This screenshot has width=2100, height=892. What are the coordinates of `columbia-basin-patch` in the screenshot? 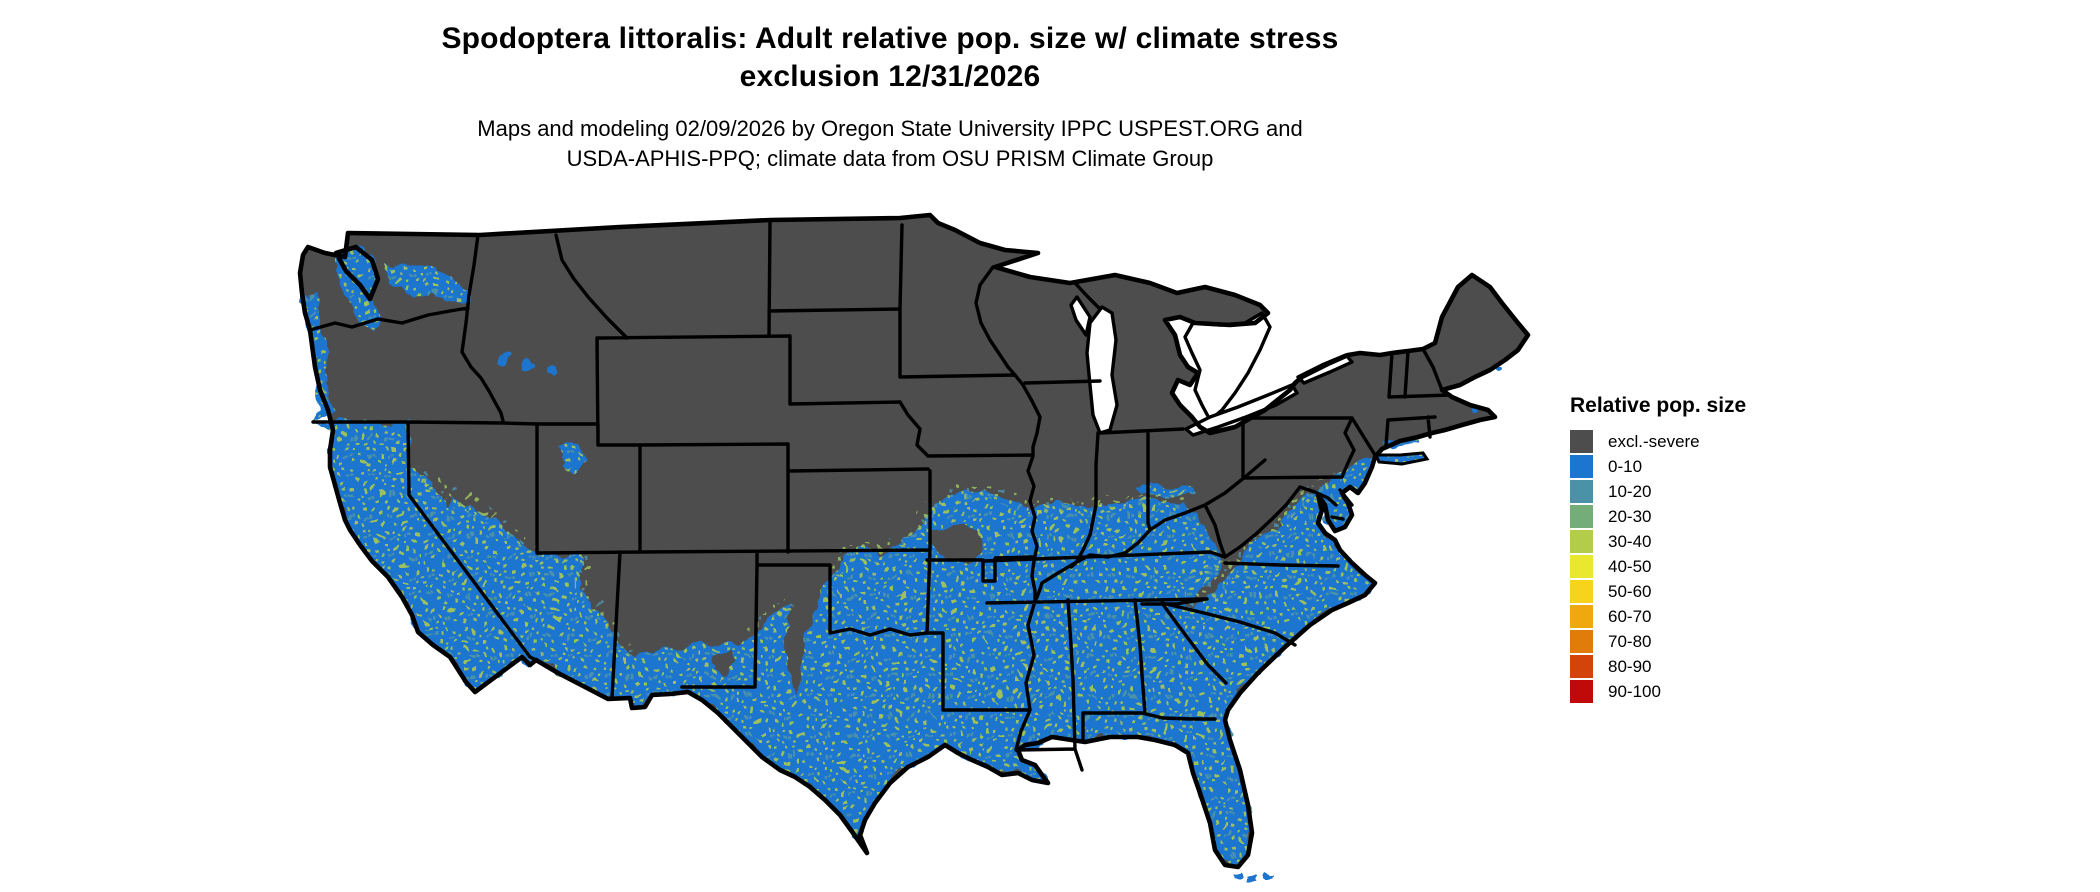 It's located at (429, 283).